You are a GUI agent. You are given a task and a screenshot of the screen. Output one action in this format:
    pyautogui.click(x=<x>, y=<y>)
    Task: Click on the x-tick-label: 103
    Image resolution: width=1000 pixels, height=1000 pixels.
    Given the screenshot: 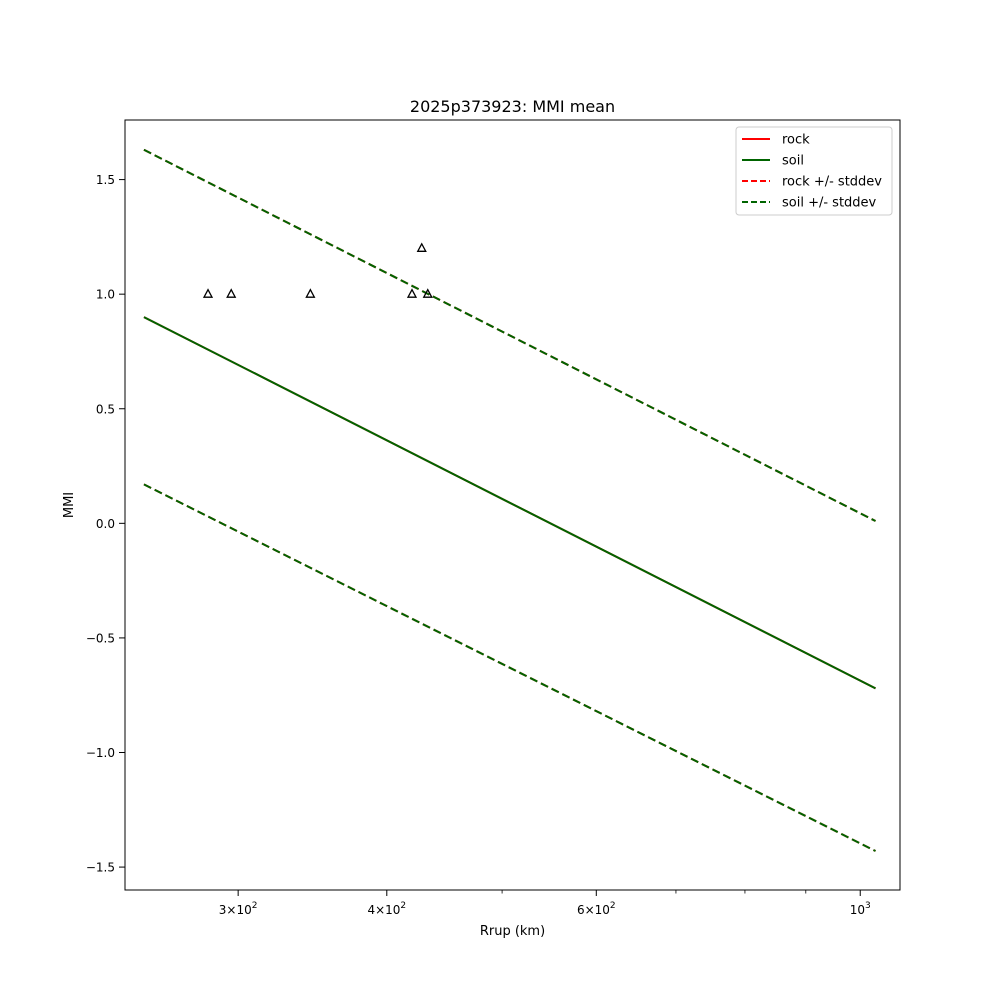 What is the action you would take?
    pyautogui.click(x=860, y=909)
    